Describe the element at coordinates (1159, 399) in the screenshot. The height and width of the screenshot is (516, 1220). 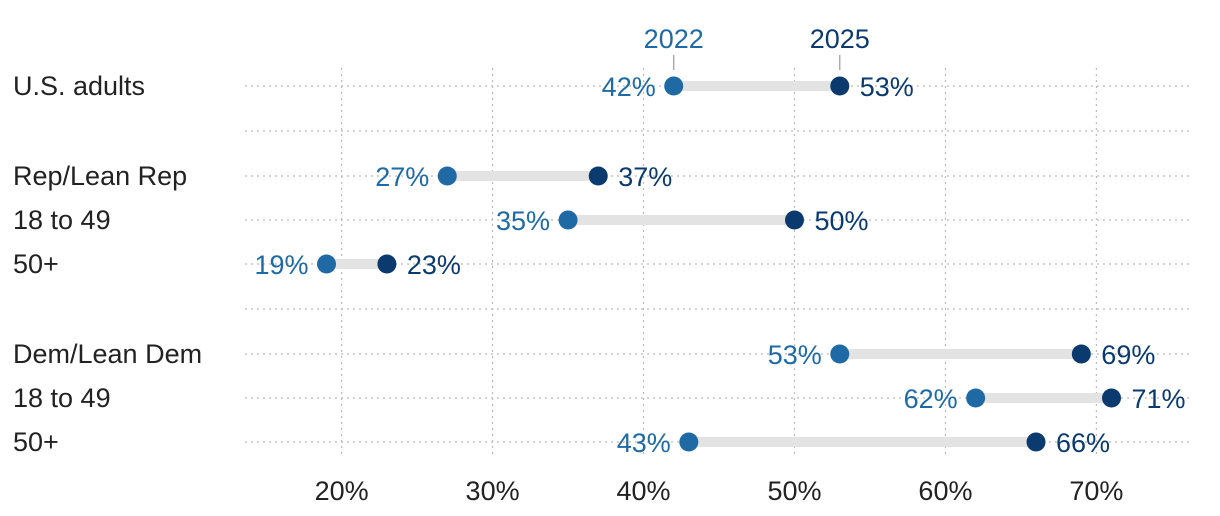
I see `value-label-2025: 71%` at that location.